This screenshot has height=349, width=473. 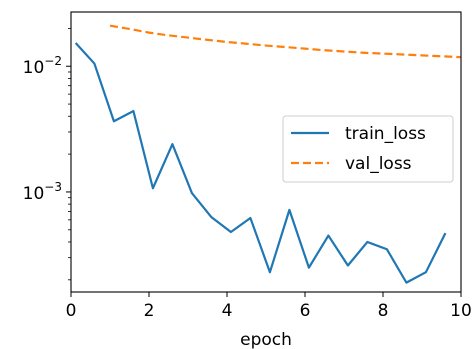 I want to click on x-tick-label: 8, so click(x=383, y=311).